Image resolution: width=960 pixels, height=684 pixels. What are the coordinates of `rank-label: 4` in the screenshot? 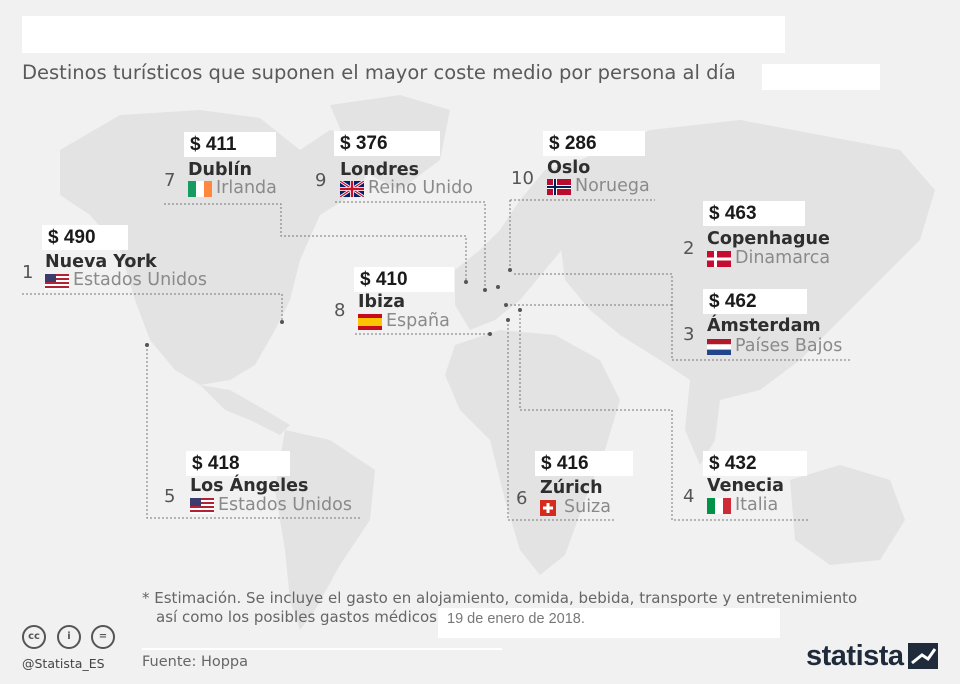 It's located at (689, 496).